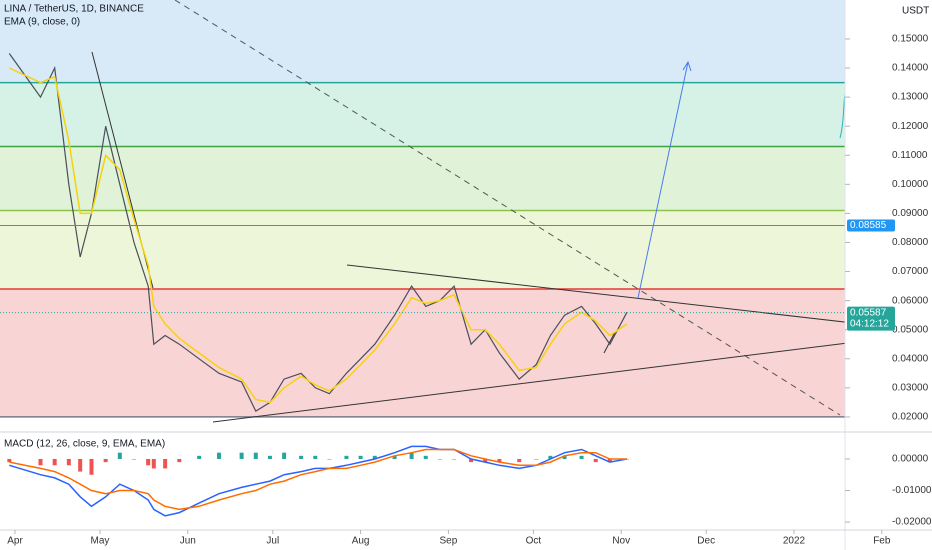 Image resolution: width=932 pixels, height=550 pixels. I want to click on x-tick-label: 2022, so click(794, 541).